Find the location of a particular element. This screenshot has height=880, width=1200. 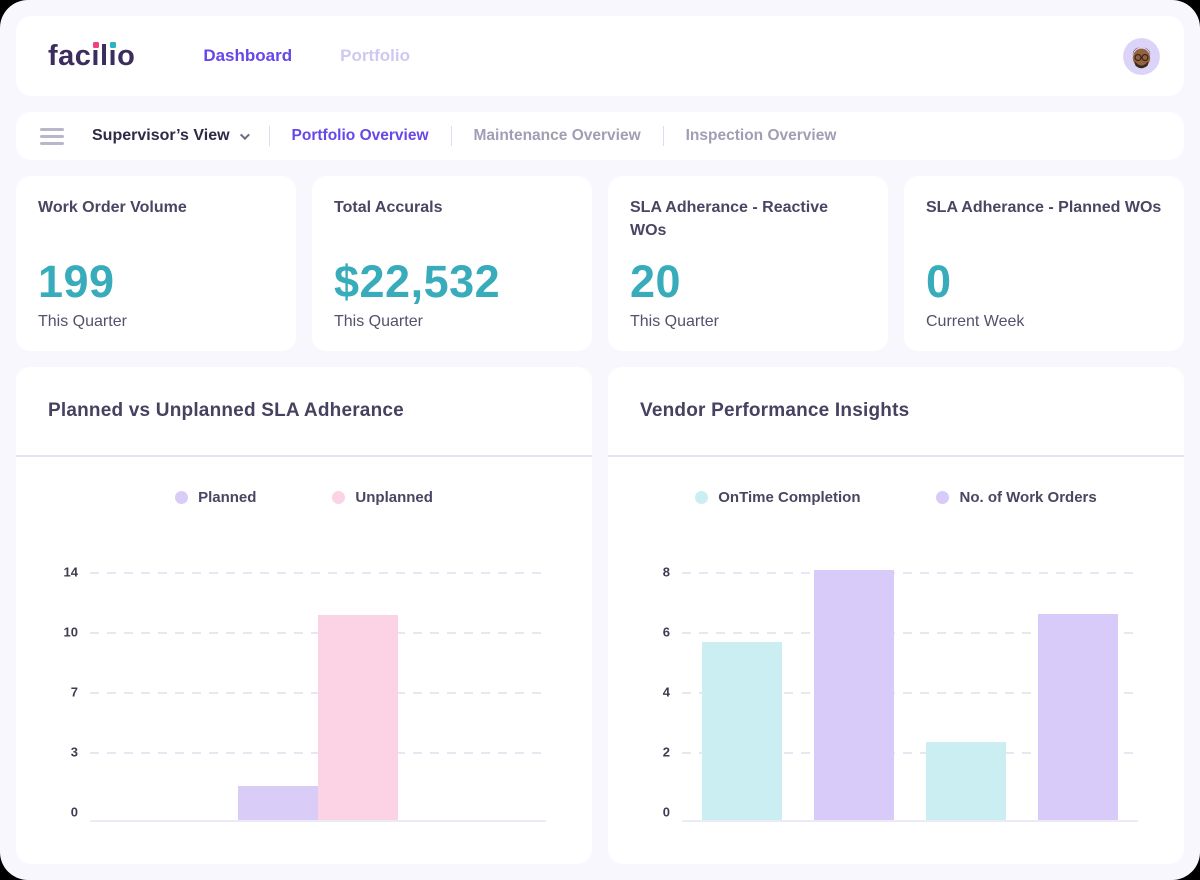

kpi-card-total-accurals: Total Accurals $22,532 This Quarter is located at coordinates (452, 263).